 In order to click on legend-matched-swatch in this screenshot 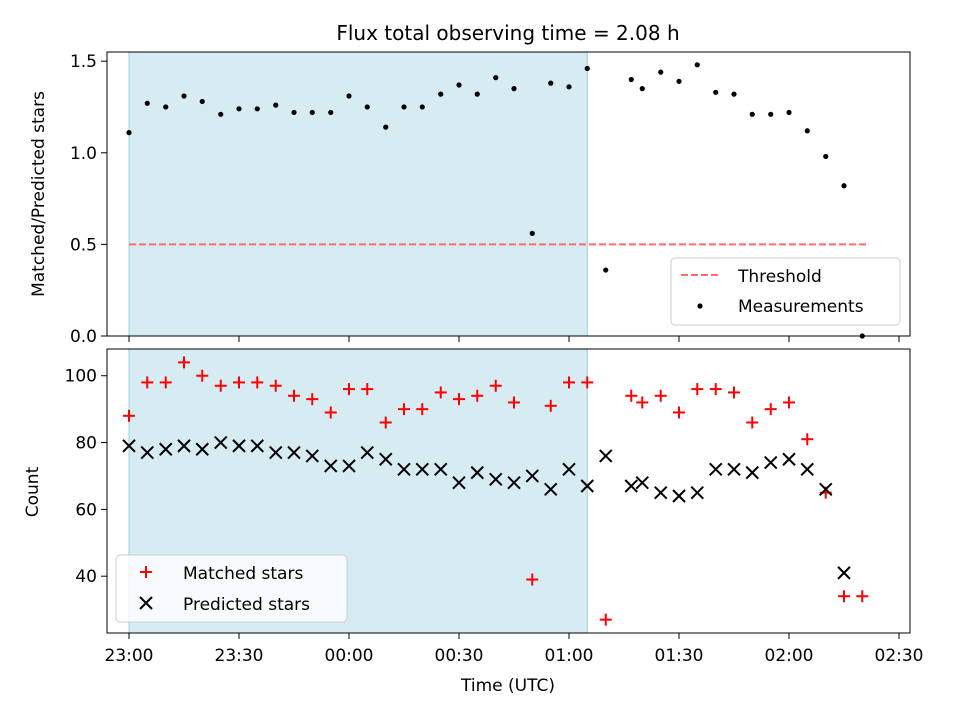, I will do `click(146, 572)`.